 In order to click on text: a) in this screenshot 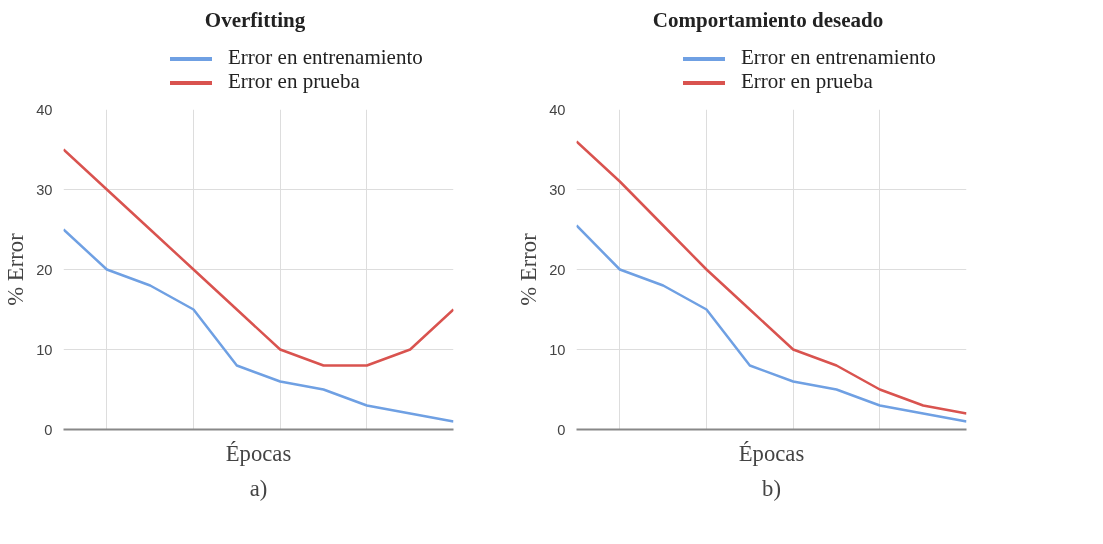, I will do `click(258, 488)`.